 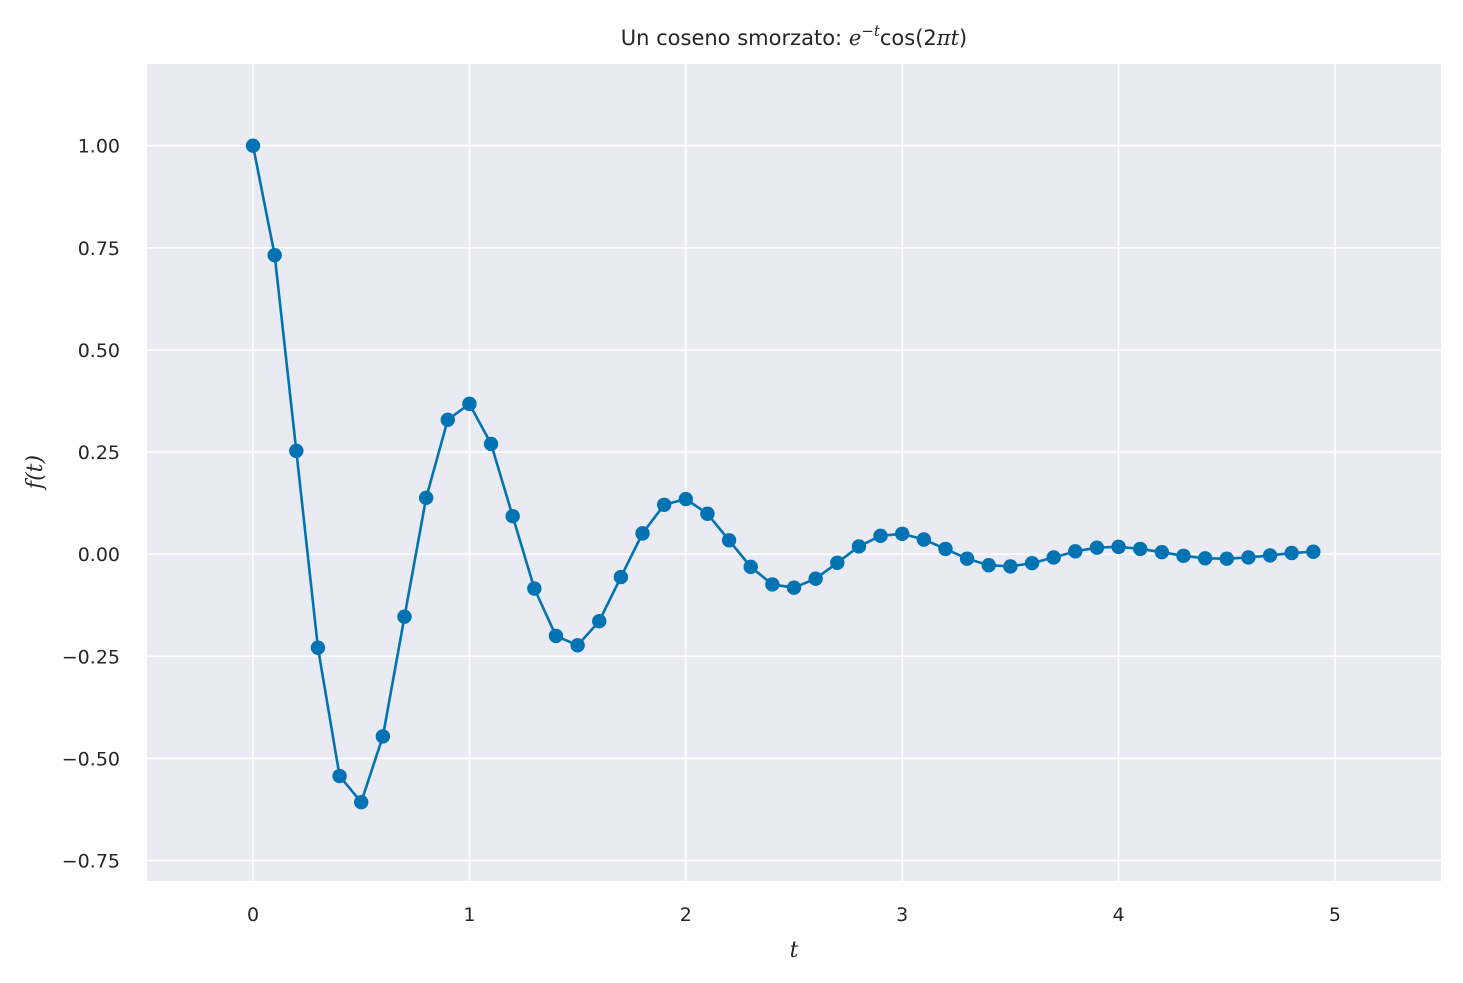 What do you see at coordinates (99, 249) in the screenshot?
I see `y-tick-label: 0.75` at bounding box center [99, 249].